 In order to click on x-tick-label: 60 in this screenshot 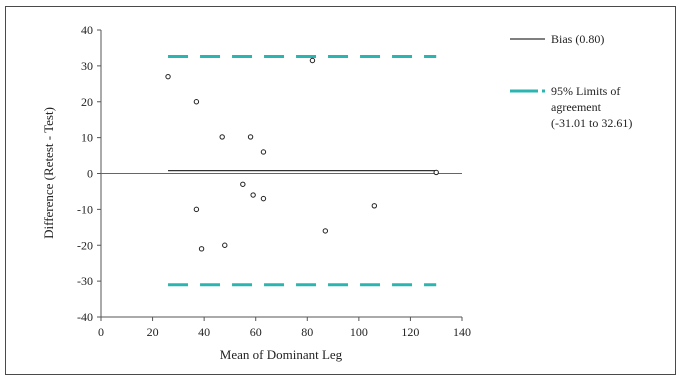, I will do `click(256, 332)`.